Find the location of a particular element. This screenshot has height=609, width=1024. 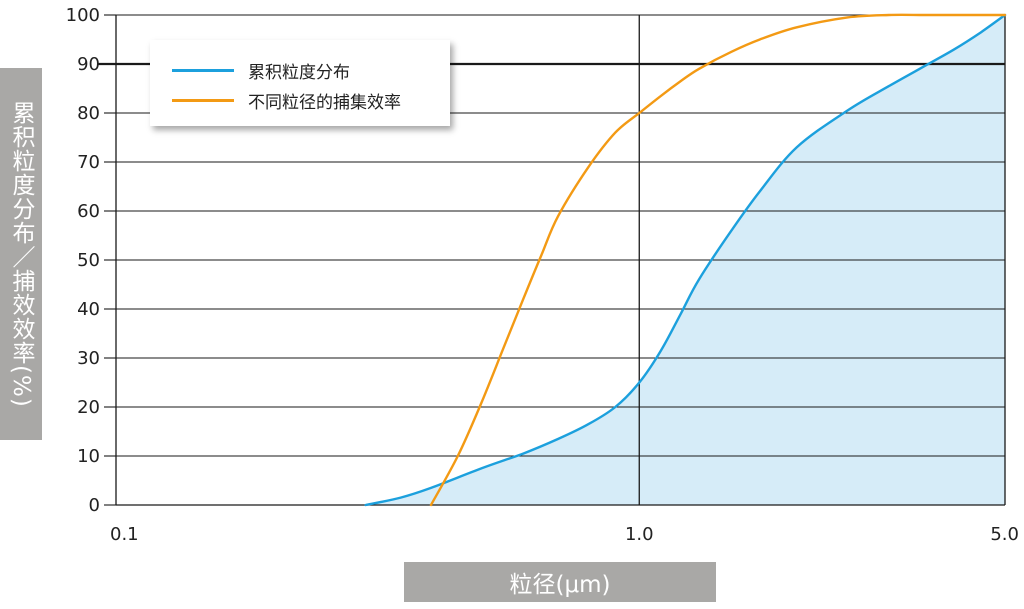

y-tick-label-50: 50 is located at coordinates (88, 260).